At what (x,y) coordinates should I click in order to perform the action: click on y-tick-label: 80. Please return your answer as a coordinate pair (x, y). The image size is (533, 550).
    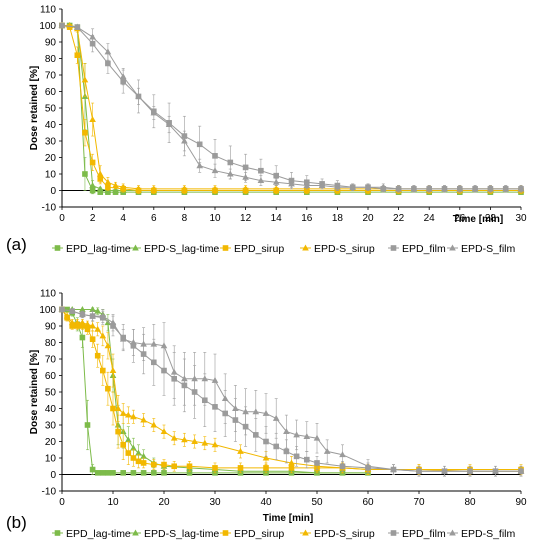
    Looking at the image, I should click on (51, 343).